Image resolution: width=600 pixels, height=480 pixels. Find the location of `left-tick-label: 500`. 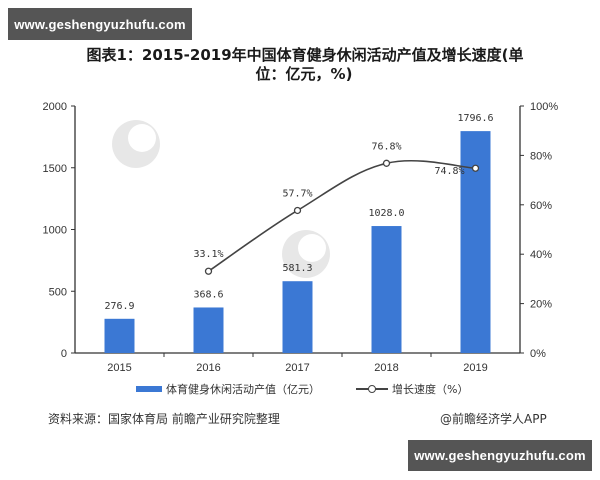

left-tick-label: 500 is located at coordinates (58, 292).